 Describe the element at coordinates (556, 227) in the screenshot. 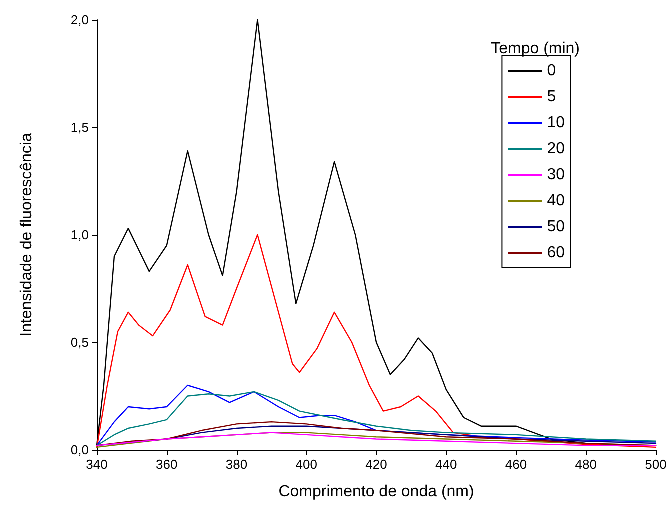

I see `legend-label: 50` at that location.